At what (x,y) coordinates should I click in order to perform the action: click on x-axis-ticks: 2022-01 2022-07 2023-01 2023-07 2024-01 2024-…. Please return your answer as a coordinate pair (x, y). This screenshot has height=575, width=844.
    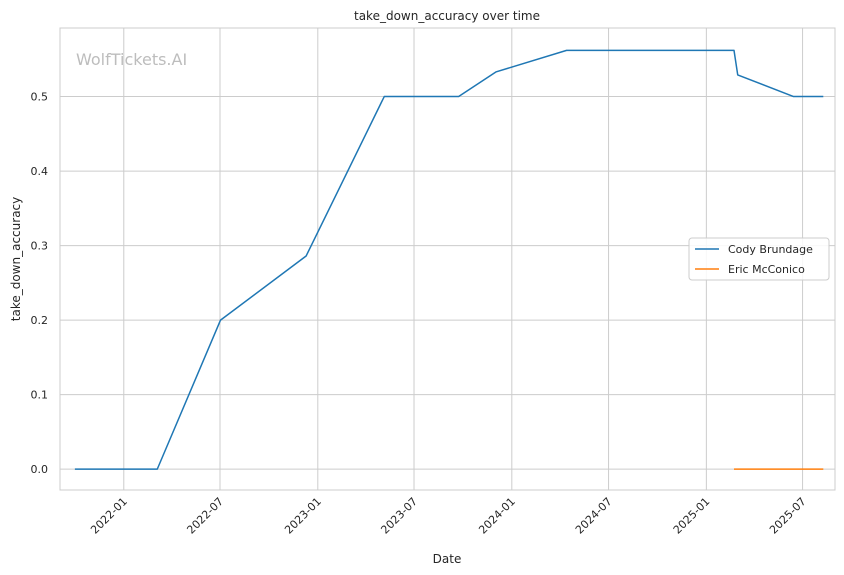
    Looking at the image, I should click on (448, 516).